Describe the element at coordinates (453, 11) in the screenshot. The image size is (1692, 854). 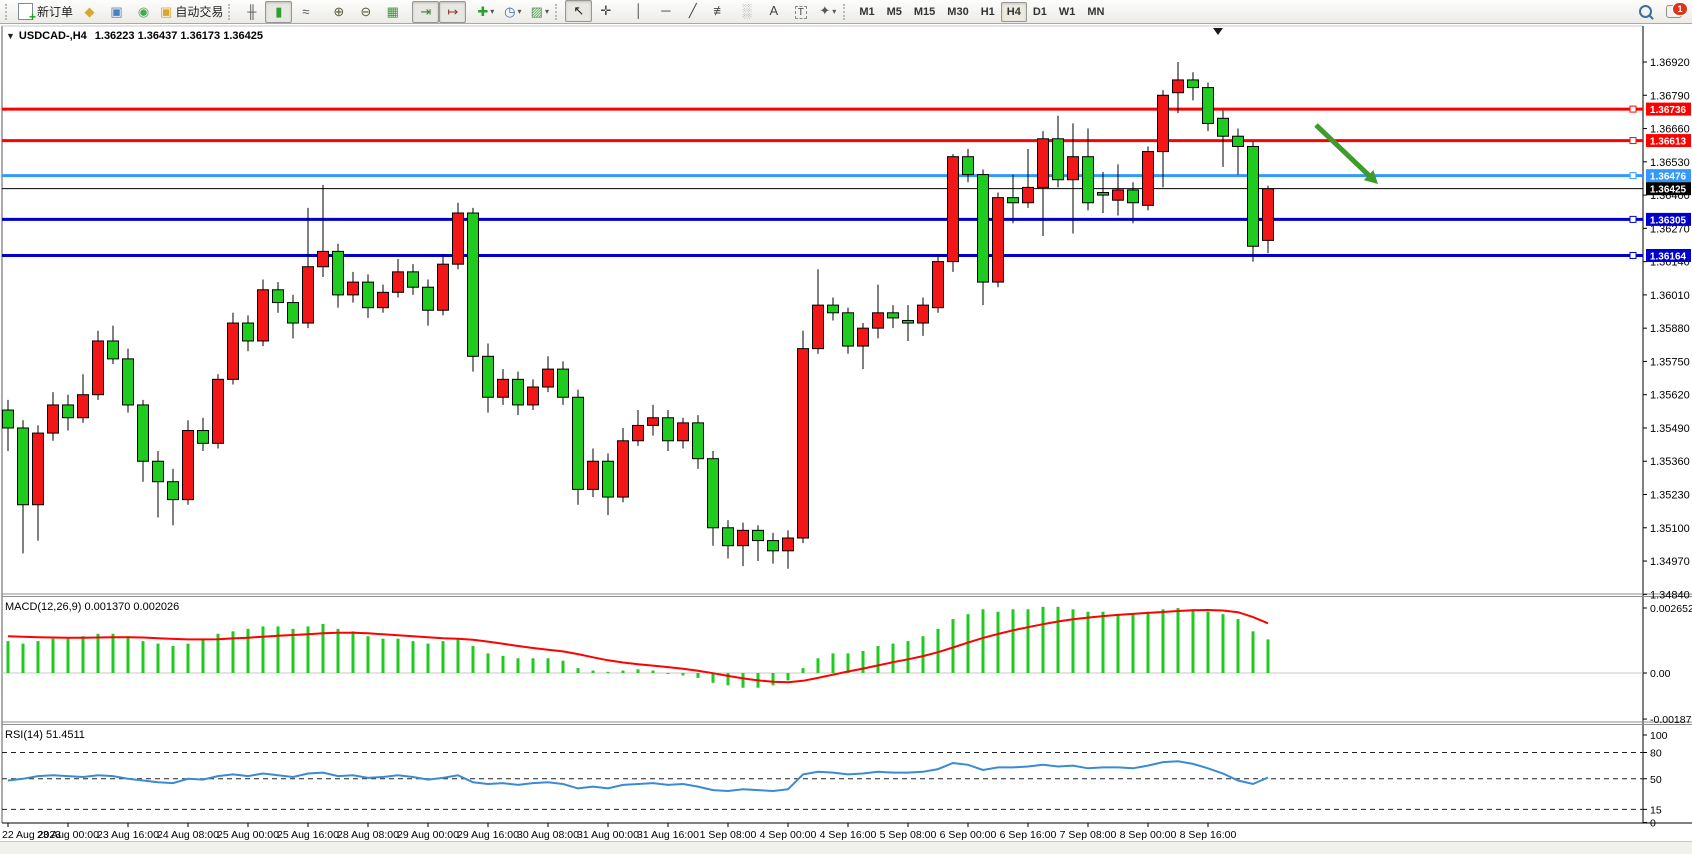
I see `chart-shift-button: ↦` at that location.